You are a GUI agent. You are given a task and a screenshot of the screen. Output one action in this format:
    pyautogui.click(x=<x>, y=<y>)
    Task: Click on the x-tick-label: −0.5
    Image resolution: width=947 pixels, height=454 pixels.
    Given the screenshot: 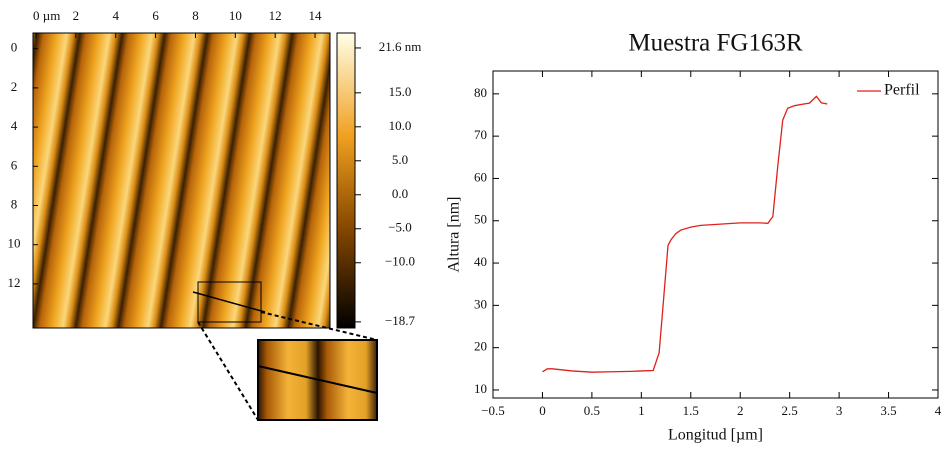 What is the action you would take?
    pyautogui.click(x=493, y=410)
    